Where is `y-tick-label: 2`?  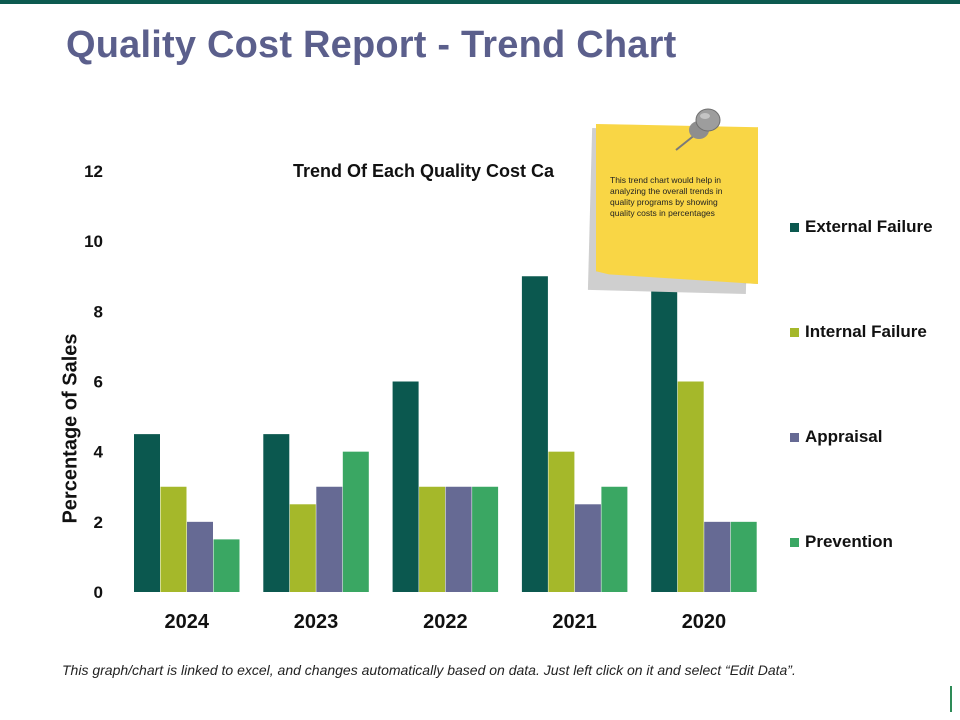
y-tick-label: 2 is located at coordinates (98, 522).